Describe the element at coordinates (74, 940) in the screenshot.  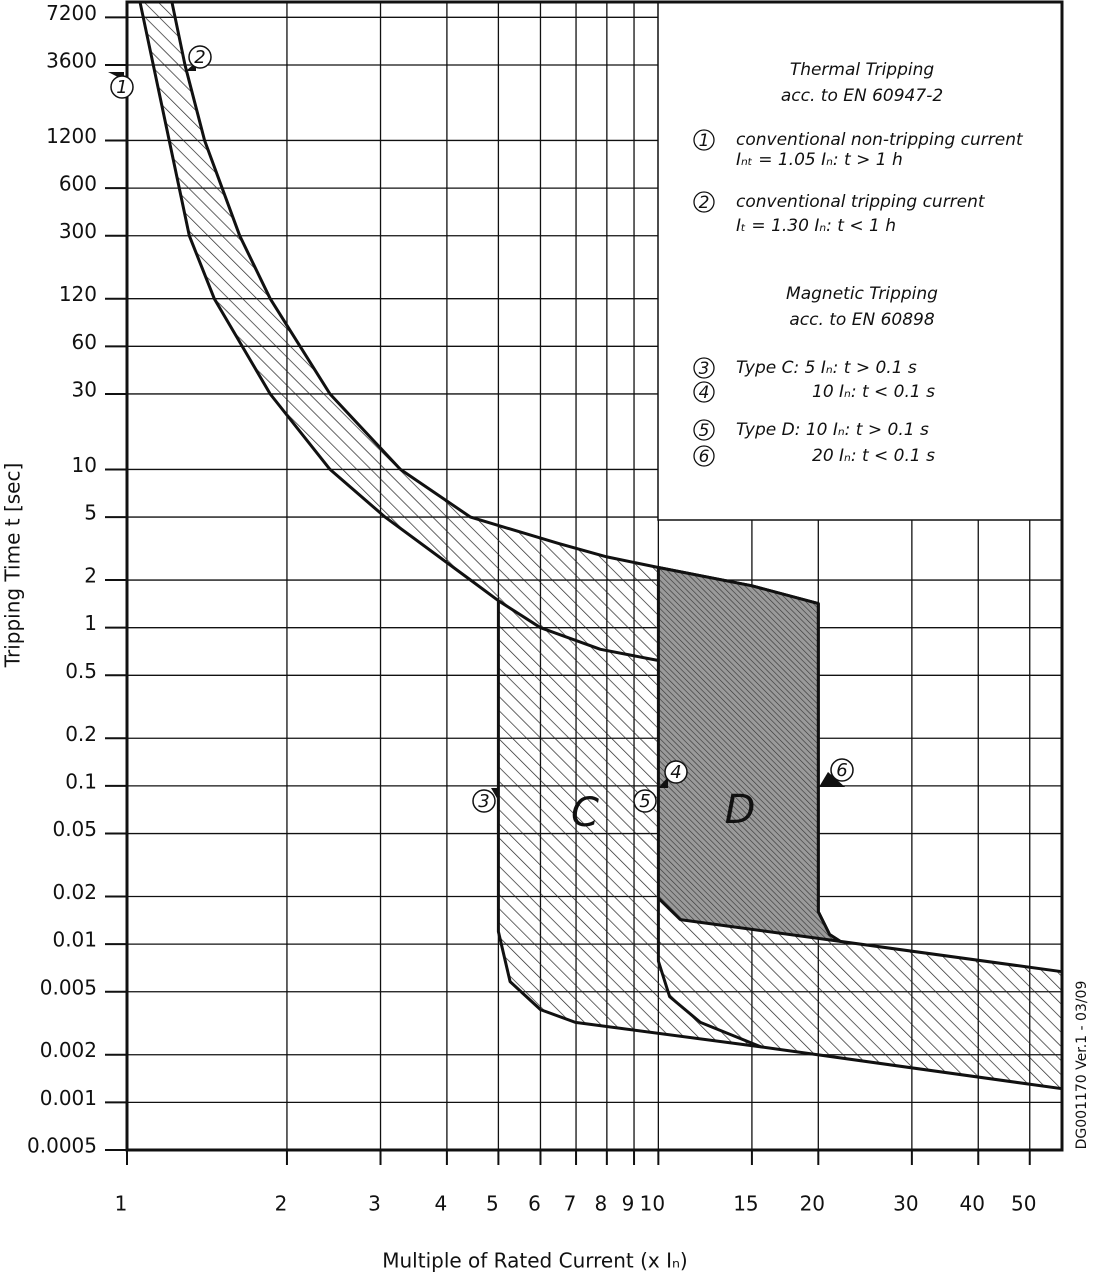
I see `y-tick-label: 0.01` at that location.